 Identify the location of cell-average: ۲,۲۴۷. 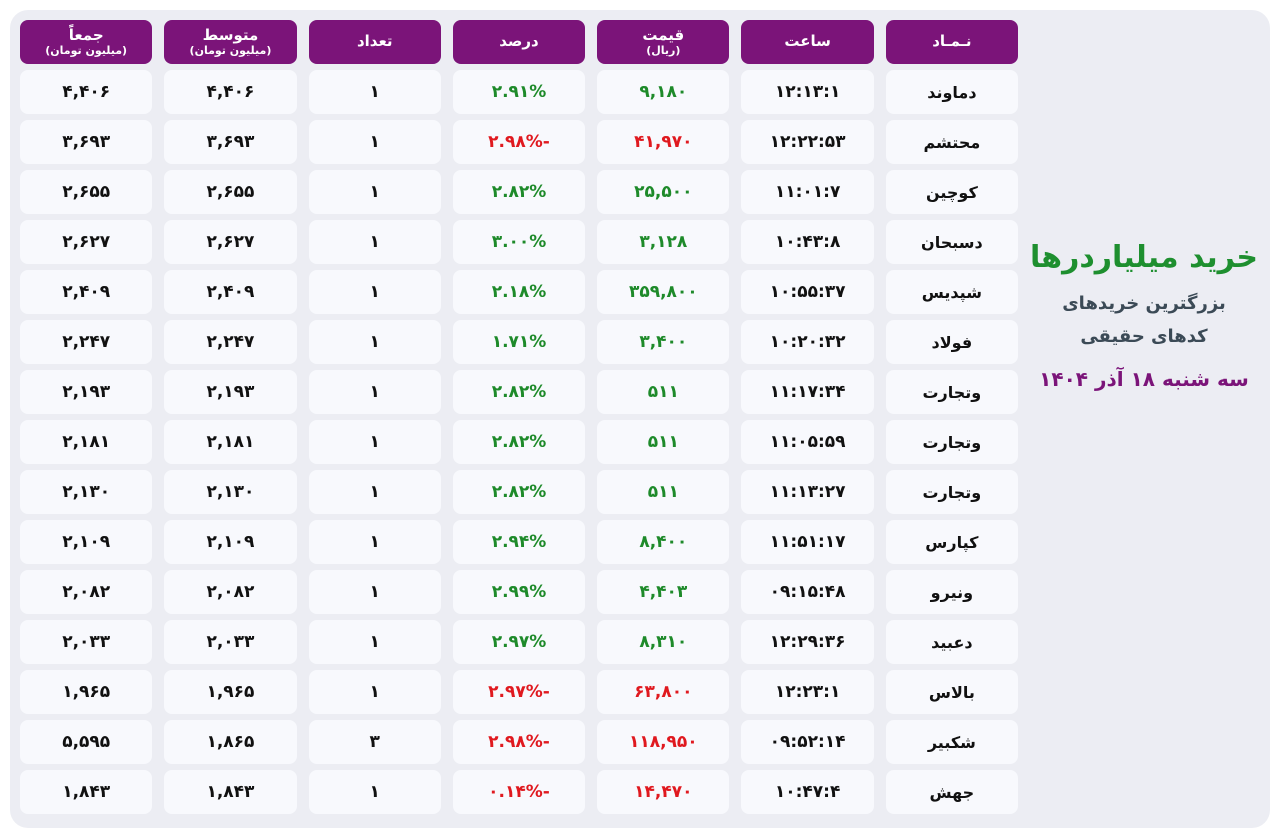
(230, 342).